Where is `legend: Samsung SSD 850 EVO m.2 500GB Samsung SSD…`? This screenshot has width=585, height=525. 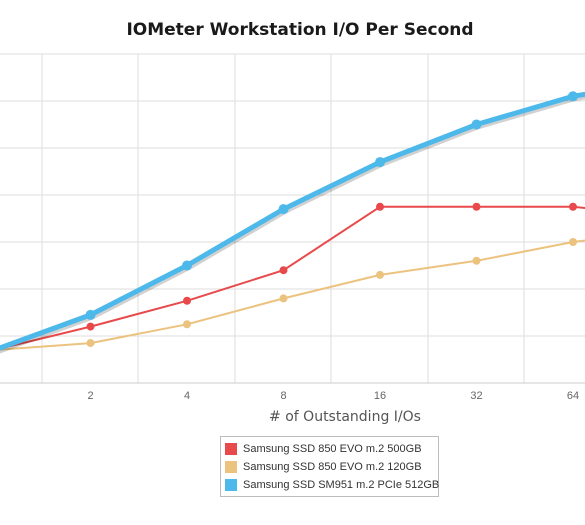
legend: Samsung SSD 850 EVO m.2 500GB Samsung SSD… is located at coordinates (329, 466).